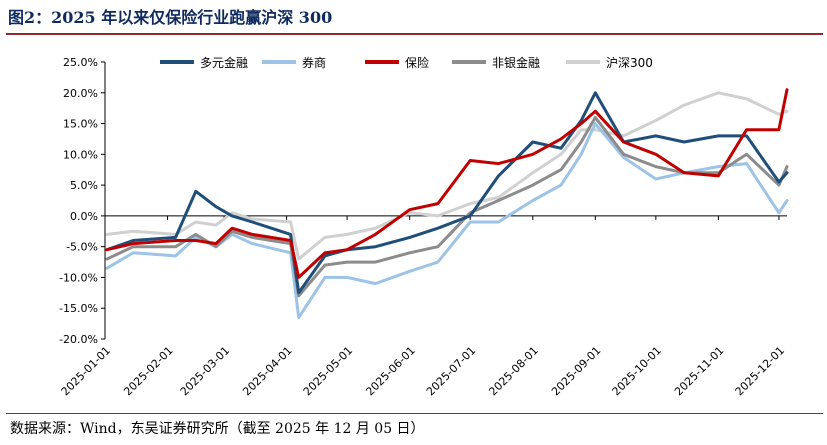 The image size is (827, 445). I want to click on legend-item: 非银金融, so click(496, 62).